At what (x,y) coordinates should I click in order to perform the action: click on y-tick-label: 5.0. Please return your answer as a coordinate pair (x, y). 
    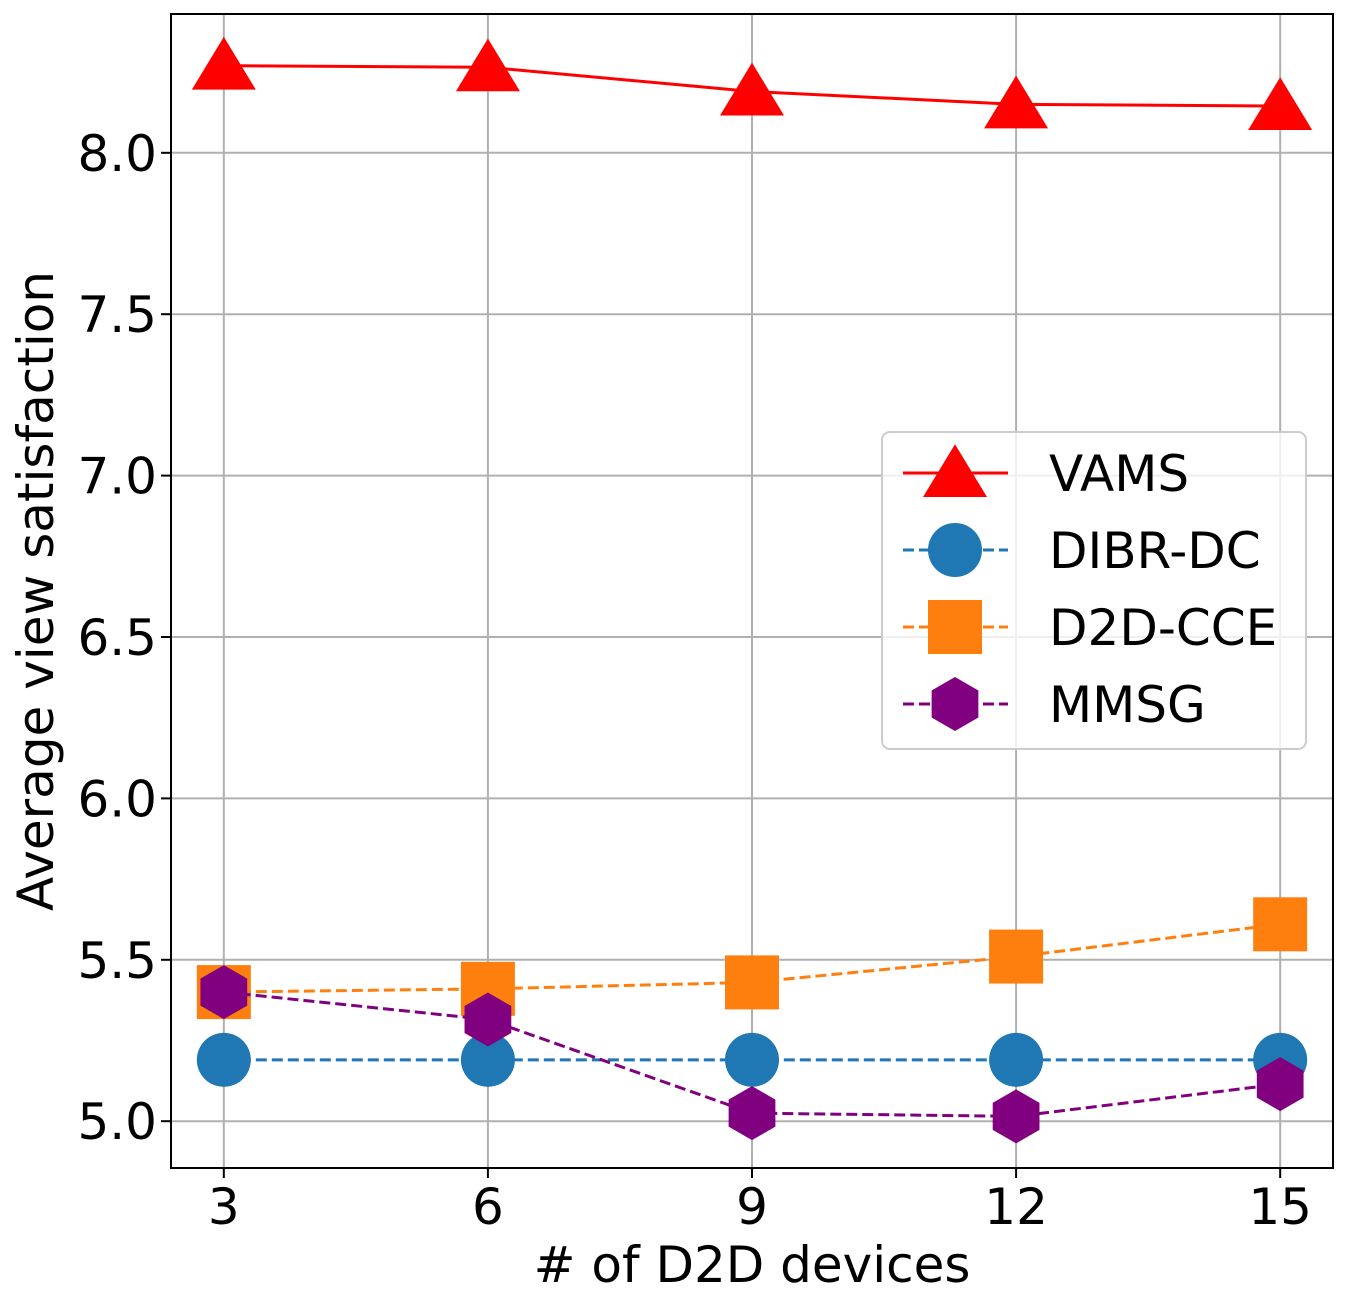
    Looking at the image, I should click on (117, 1122).